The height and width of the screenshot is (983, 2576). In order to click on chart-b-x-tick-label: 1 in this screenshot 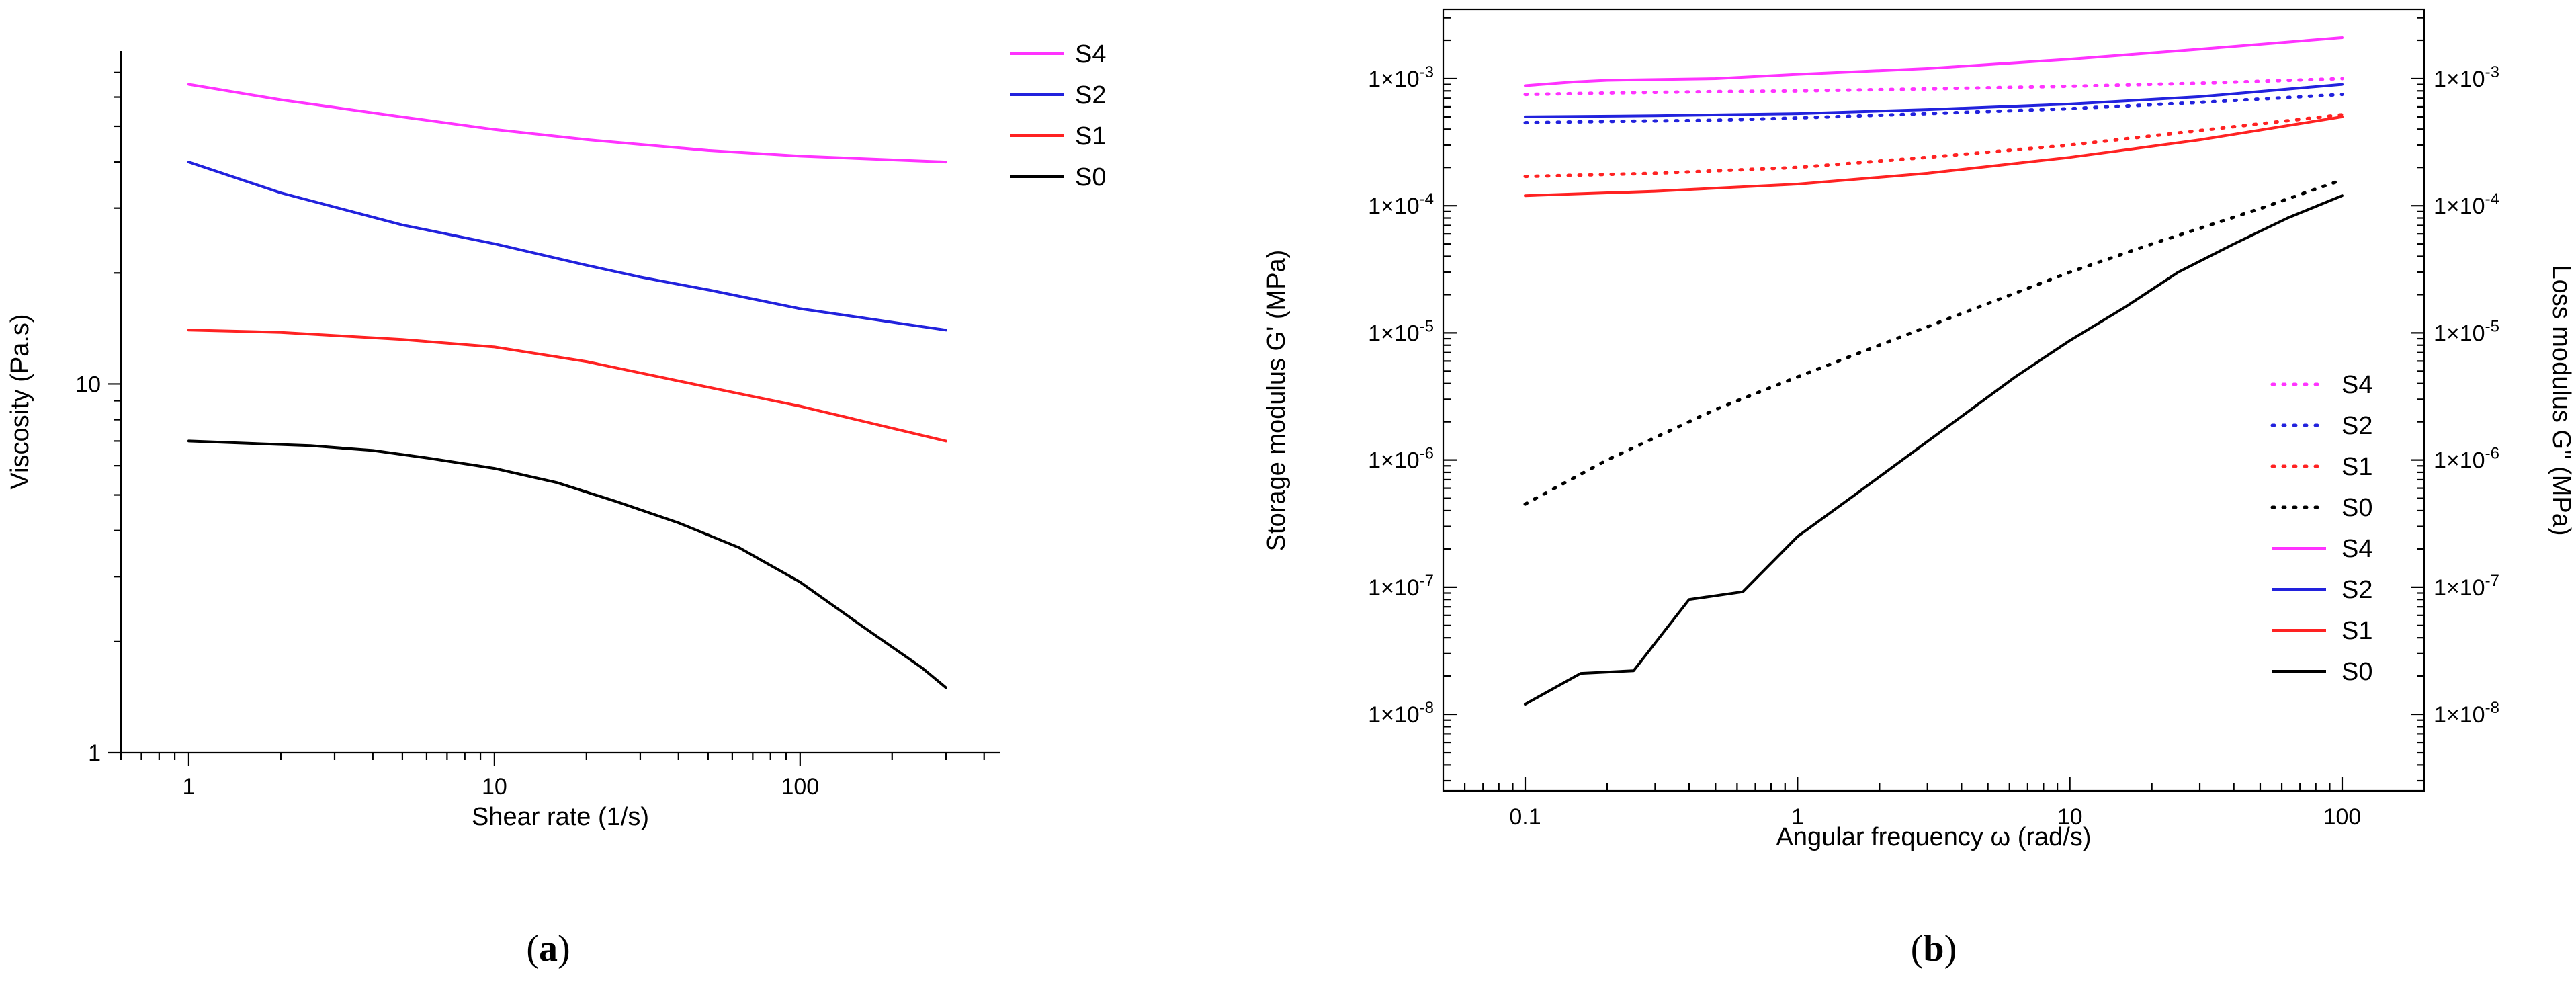, I will do `click(1797, 817)`.